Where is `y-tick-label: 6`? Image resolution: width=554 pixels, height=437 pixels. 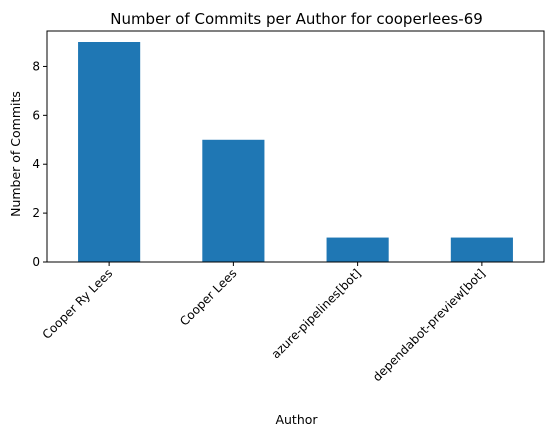
y-tick-label: 6 is located at coordinates (36, 115).